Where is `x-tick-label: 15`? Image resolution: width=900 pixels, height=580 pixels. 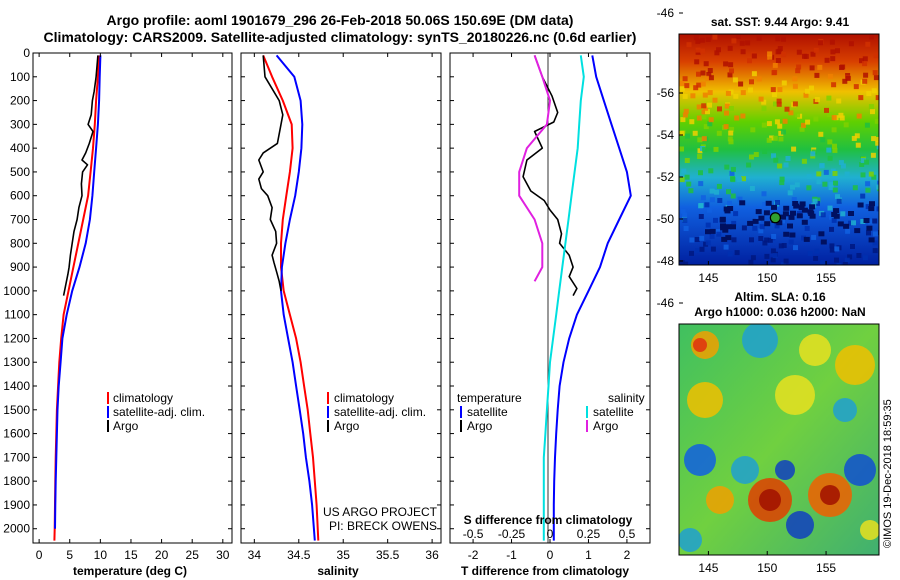 x-tick-label: 15 is located at coordinates (131, 555).